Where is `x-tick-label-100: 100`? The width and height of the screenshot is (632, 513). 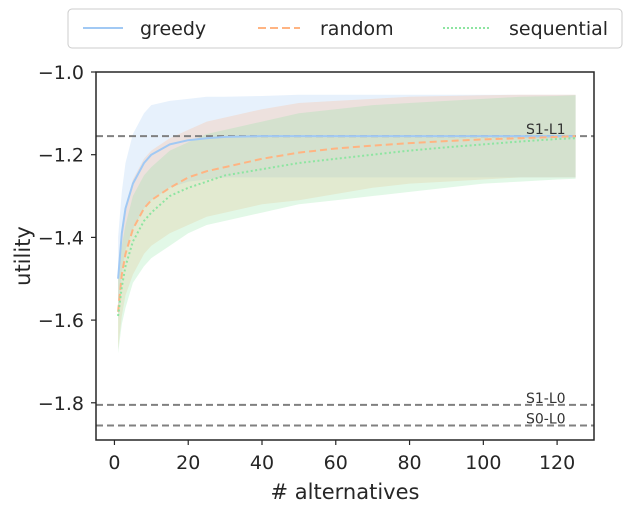 x-tick-label-100: 100 is located at coordinates (483, 463).